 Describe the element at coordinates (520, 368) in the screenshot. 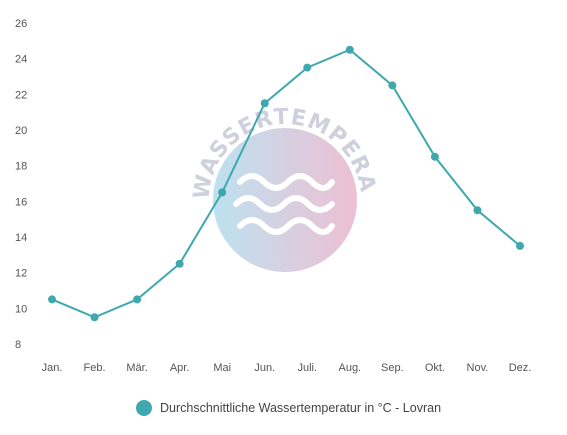

I see `x-tick-label: Dez.` at that location.